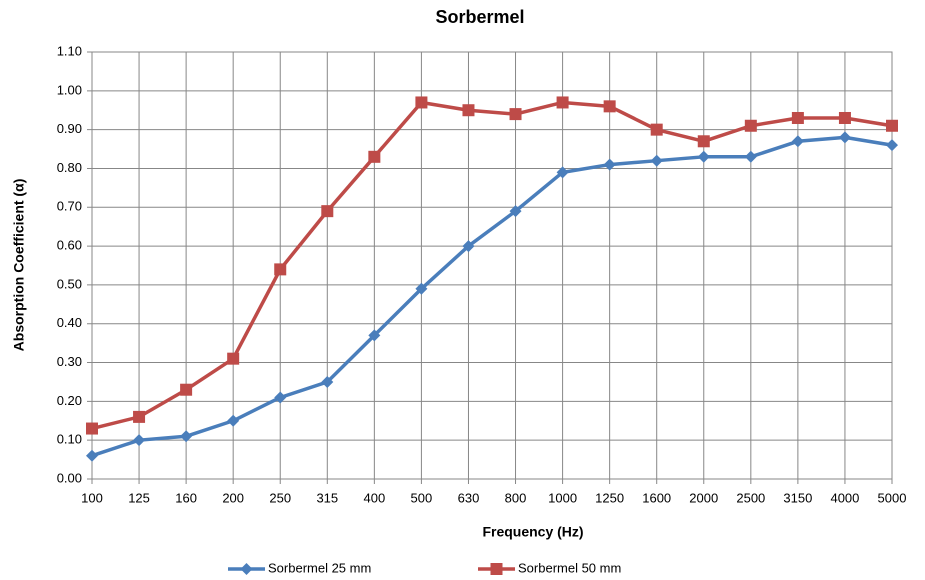 This screenshot has height=580, width=925. Describe the element at coordinates (69, 477) in the screenshot. I see `y-tick-label: 0.00` at that location.